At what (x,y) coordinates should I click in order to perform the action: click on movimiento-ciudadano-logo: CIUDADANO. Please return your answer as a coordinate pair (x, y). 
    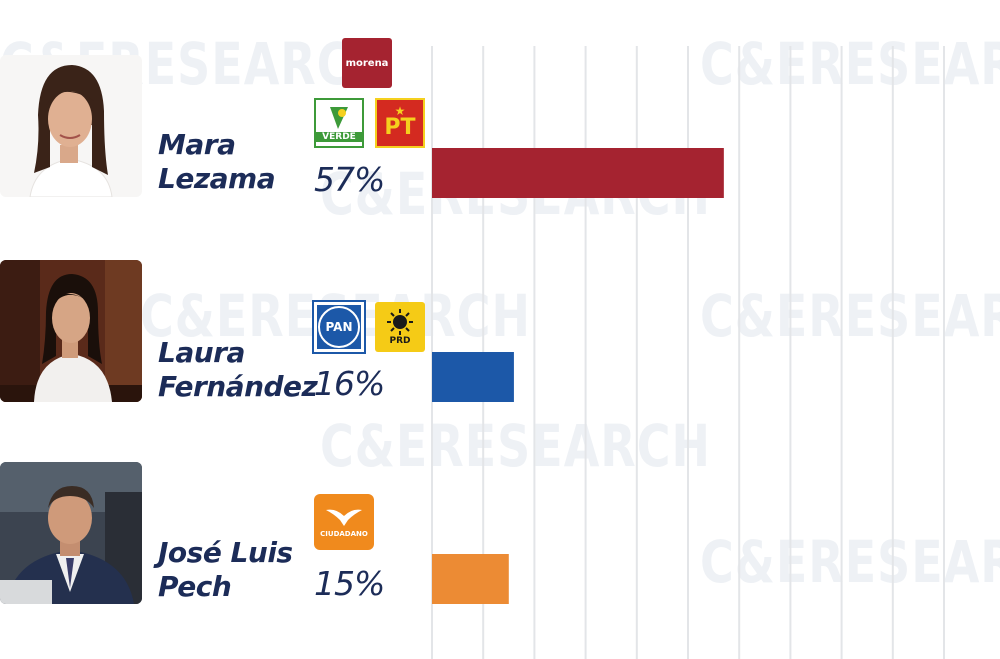
    Looking at the image, I should click on (344, 522).